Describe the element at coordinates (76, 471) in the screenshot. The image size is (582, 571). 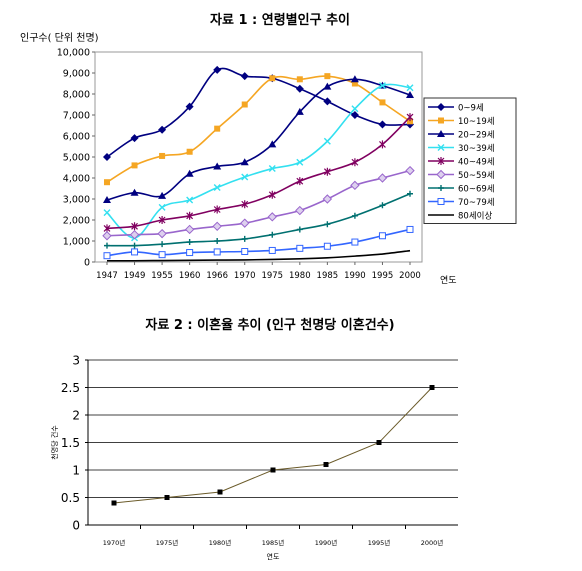
I see `y-tick-label: 1` at that location.